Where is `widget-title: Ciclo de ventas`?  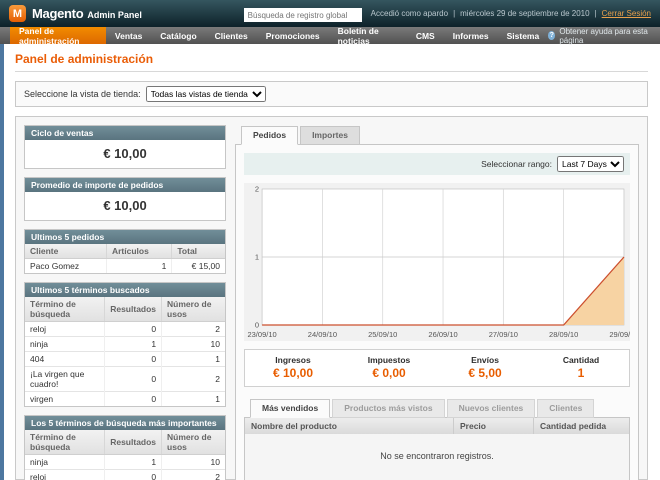 widget-title: Ciclo de ventas is located at coordinates (125, 133).